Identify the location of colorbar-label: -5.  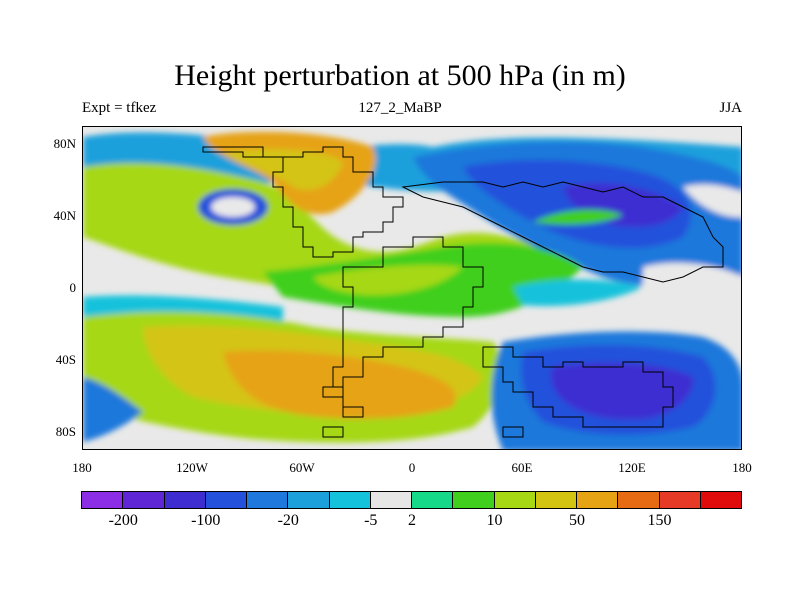
(371, 520).